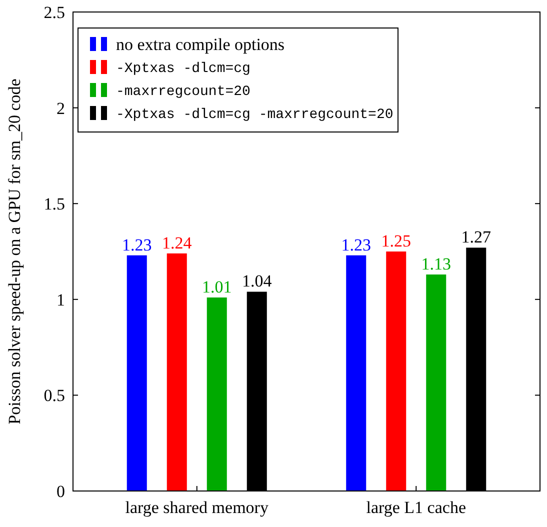 The height and width of the screenshot is (527, 547). I want to click on y-tick-label: 1.5, so click(54, 204).